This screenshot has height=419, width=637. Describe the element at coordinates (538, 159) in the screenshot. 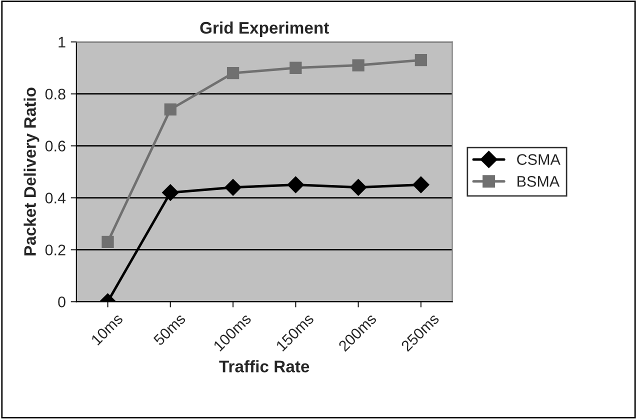

I see `legend-label: CSMA` at that location.